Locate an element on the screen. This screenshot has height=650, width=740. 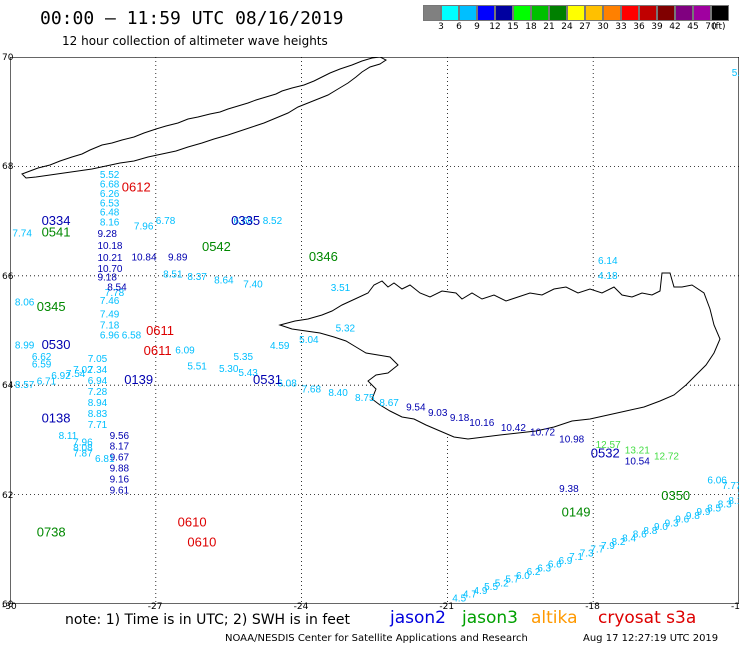
wave-height-value: 8.2 is located at coordinates (619, 542).